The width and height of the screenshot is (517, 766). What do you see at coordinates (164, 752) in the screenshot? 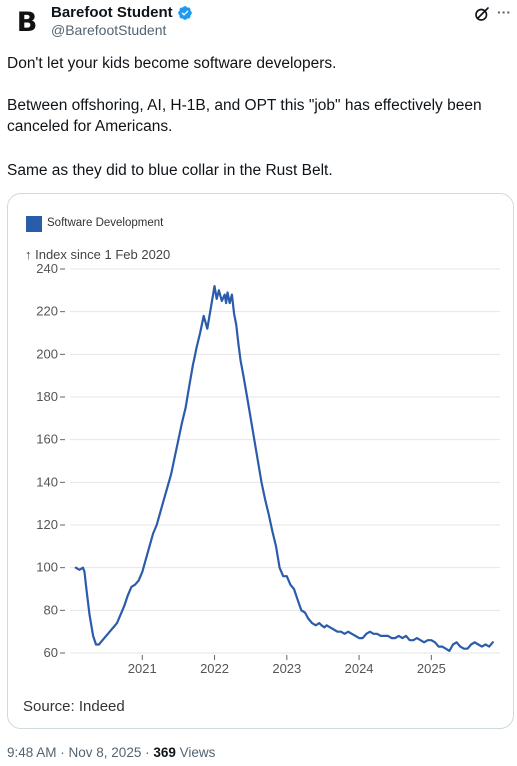
I see `views-count: 369` at bounding box center [164, 752].